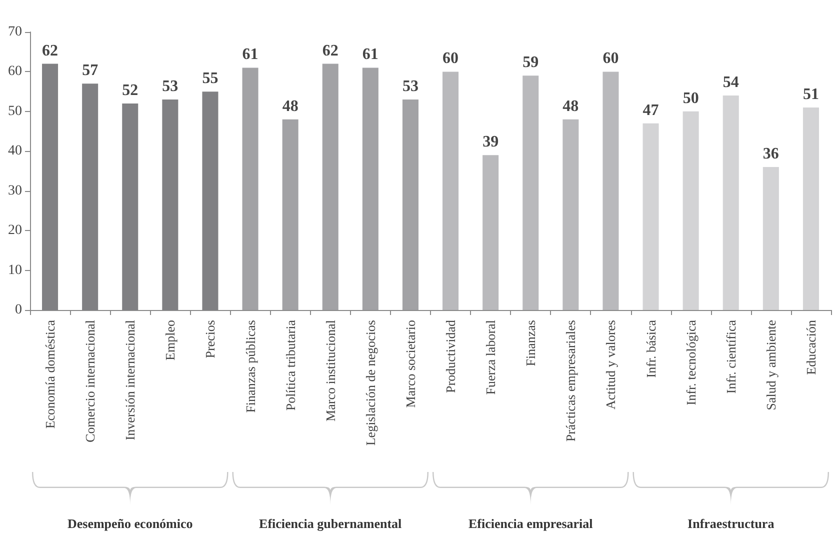 The height and width of the screenshot is (537, 835). What do you see at coordinates (490, 142) in the screenshot?
I see `data-label: 39` at bounding box center [490, 142].